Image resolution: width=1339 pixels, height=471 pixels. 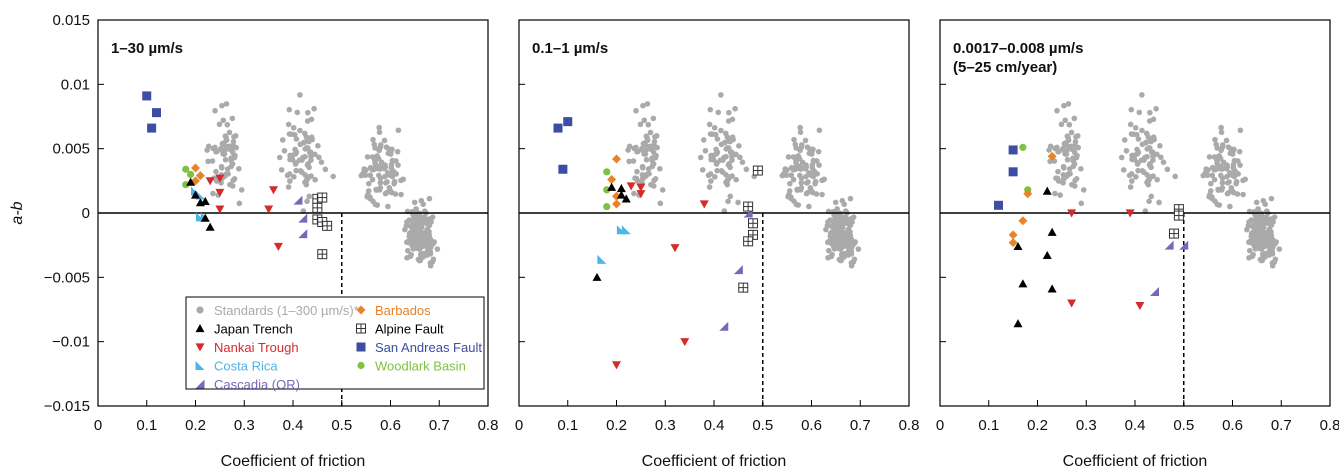 I want to click on cascadia-point, so click(x=724, y=326).